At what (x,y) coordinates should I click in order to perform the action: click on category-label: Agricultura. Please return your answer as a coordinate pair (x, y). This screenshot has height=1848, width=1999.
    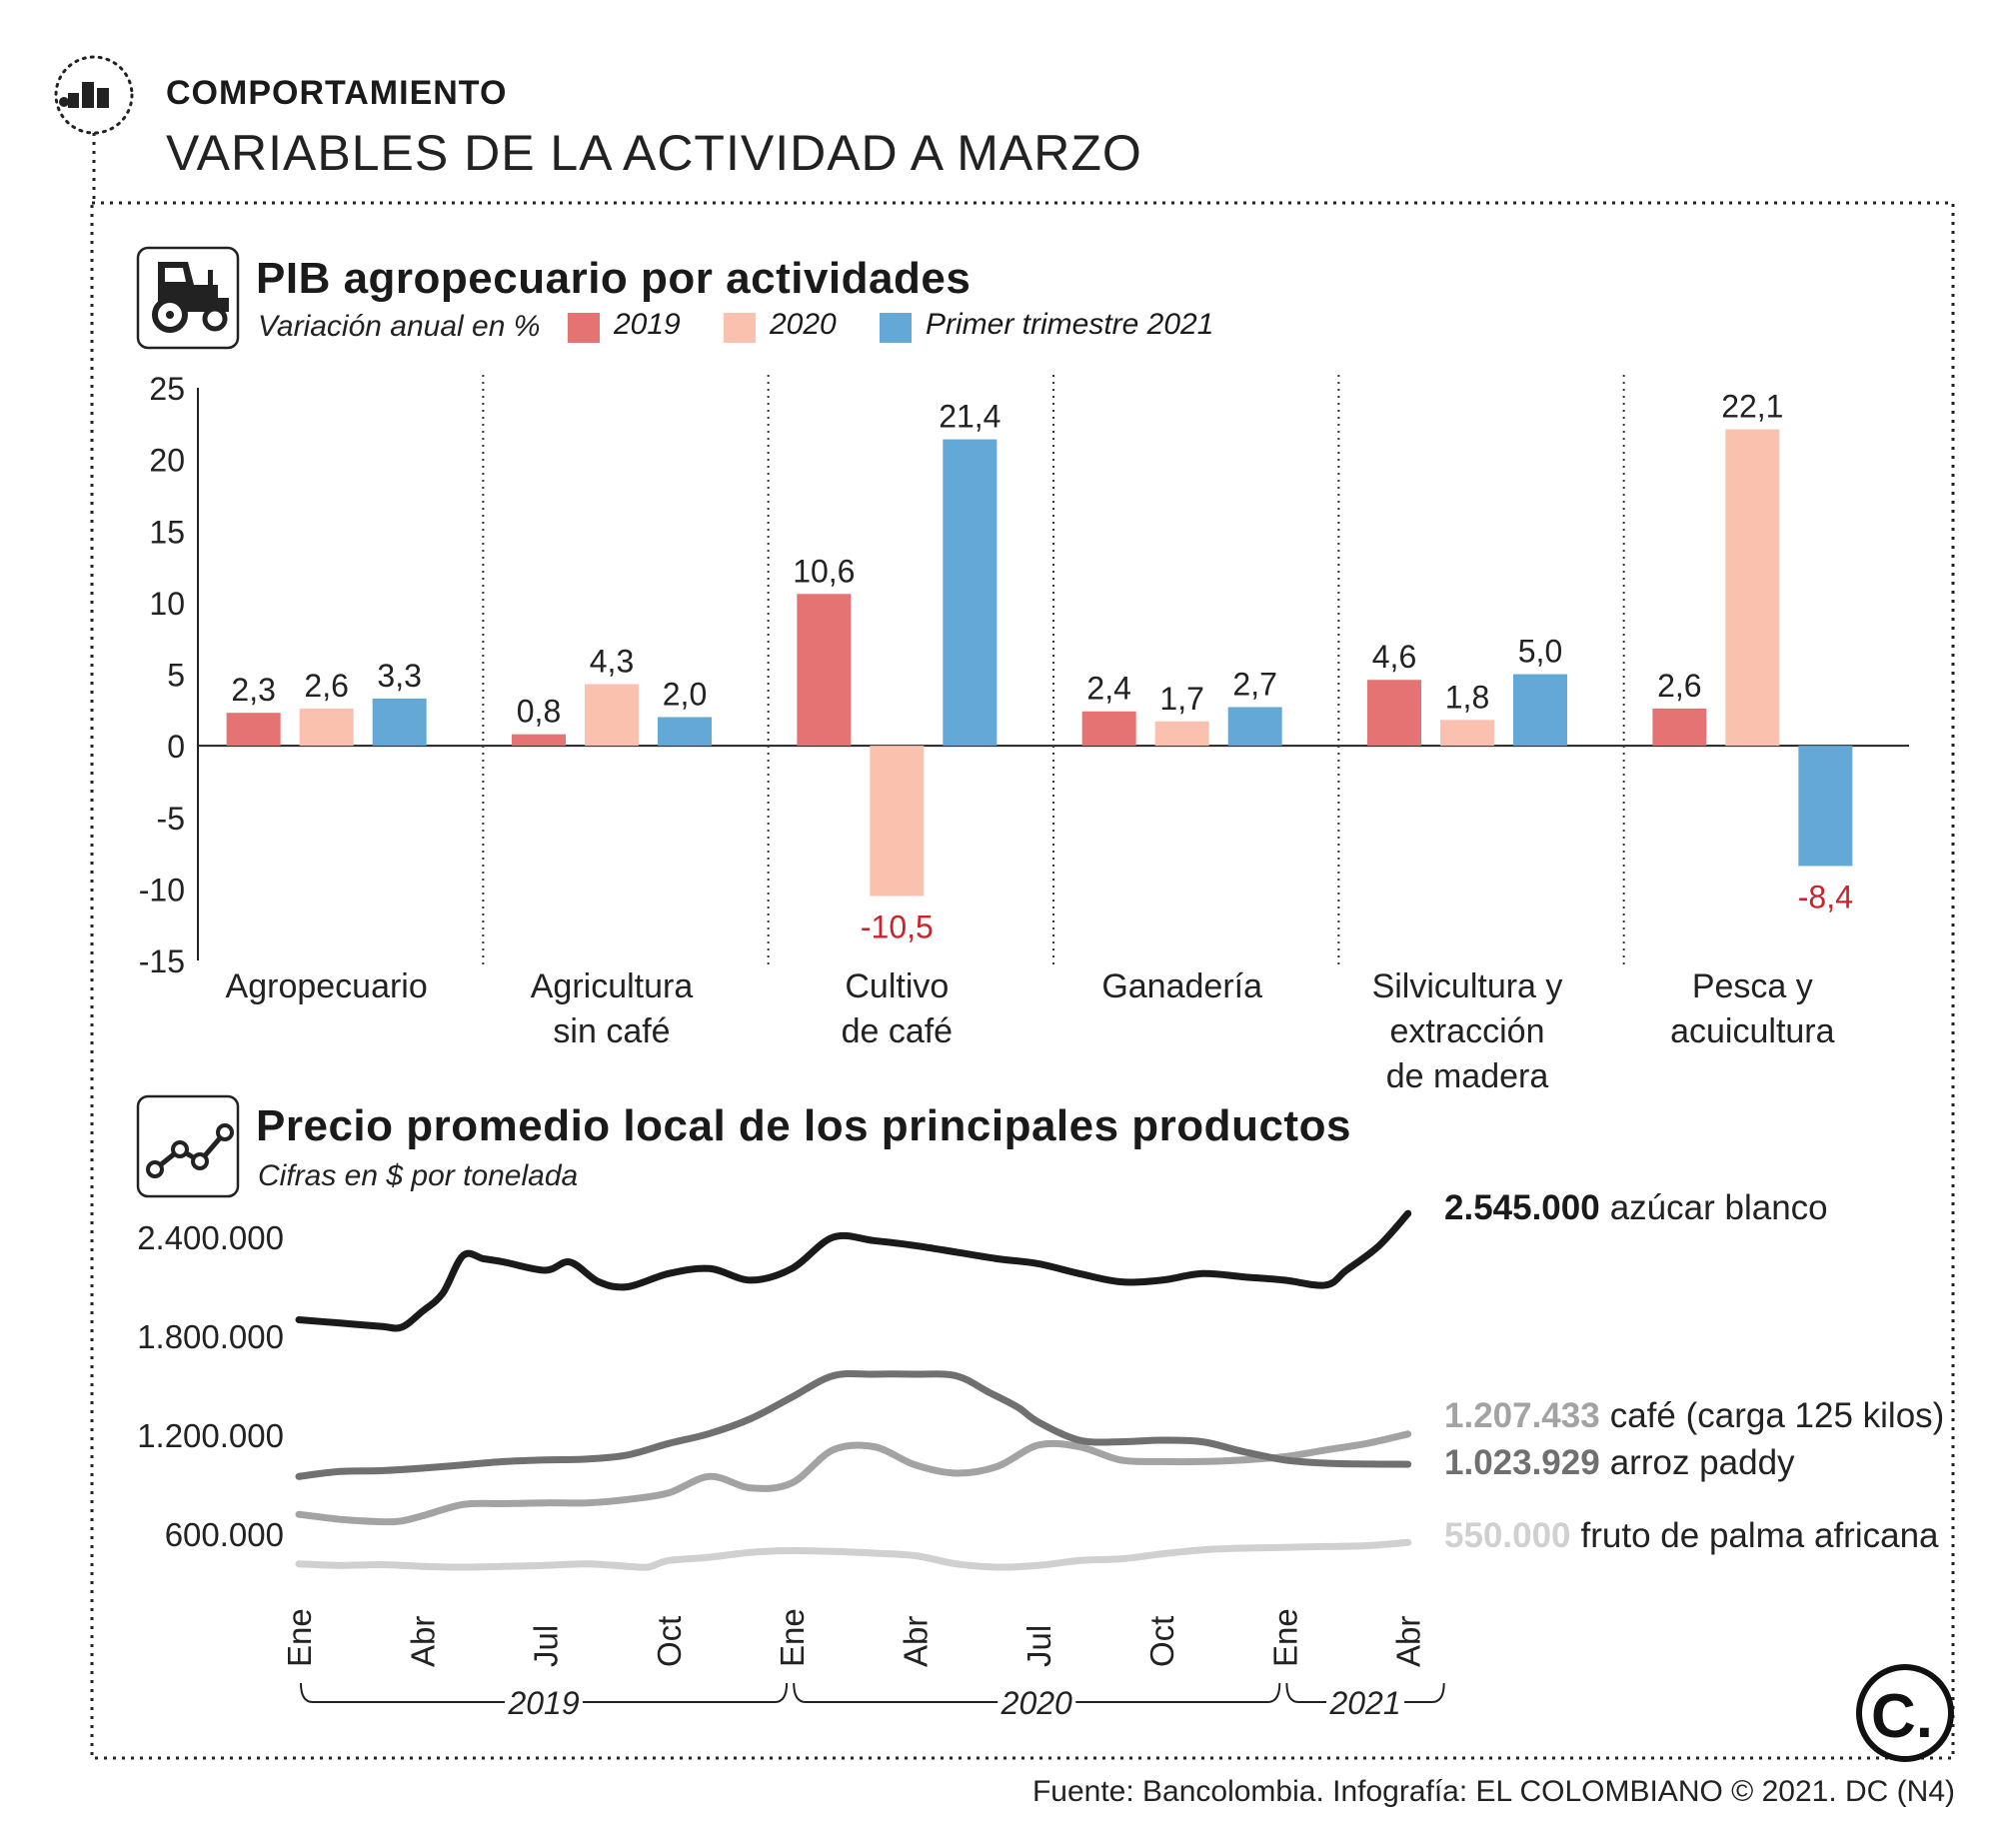
    Looking at the image, I should click on (612, 986).